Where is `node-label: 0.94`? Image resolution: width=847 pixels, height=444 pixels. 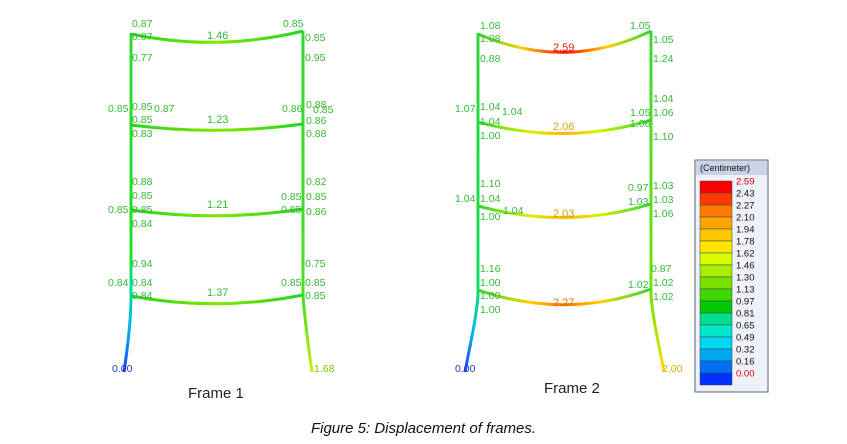 node-label: 0.94 is located at coordinates (142, 264).